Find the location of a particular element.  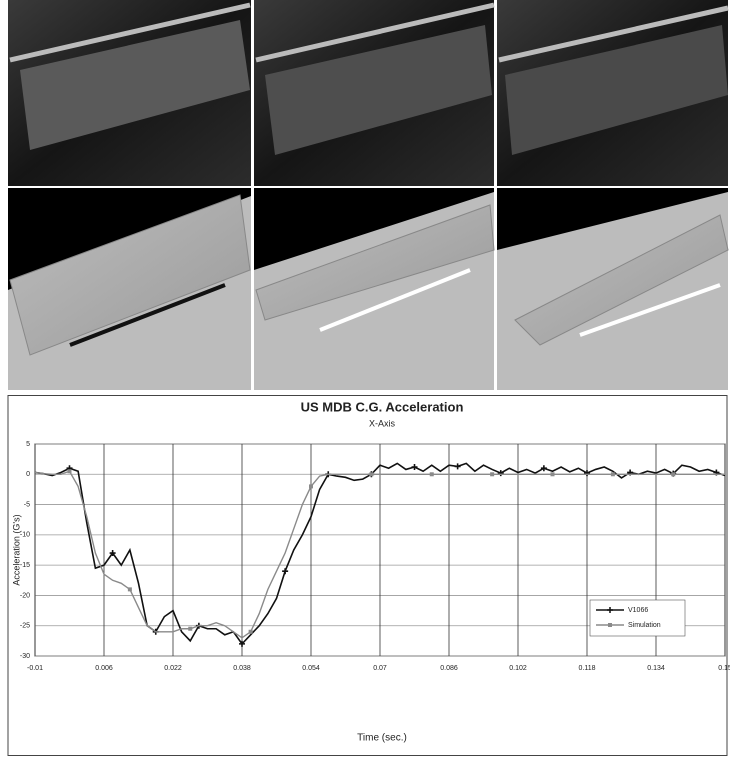

chart-subtitle: X-Axis is located at coordinates (382, 423).